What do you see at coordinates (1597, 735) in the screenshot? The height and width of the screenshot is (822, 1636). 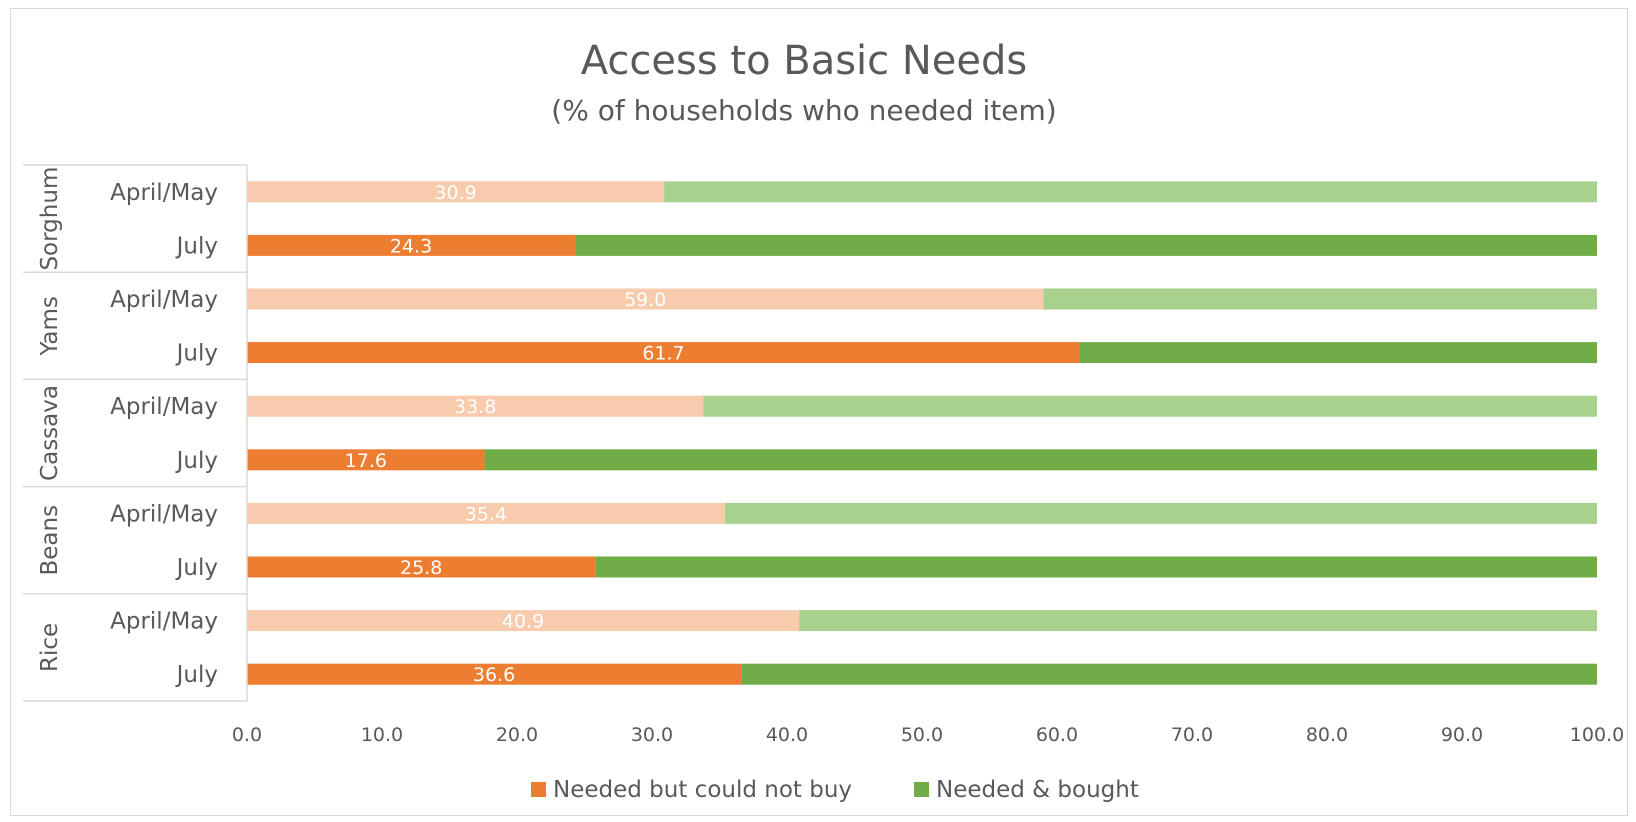 I see `x-tick-label: 100.0` at bounding box center [1597, 735].